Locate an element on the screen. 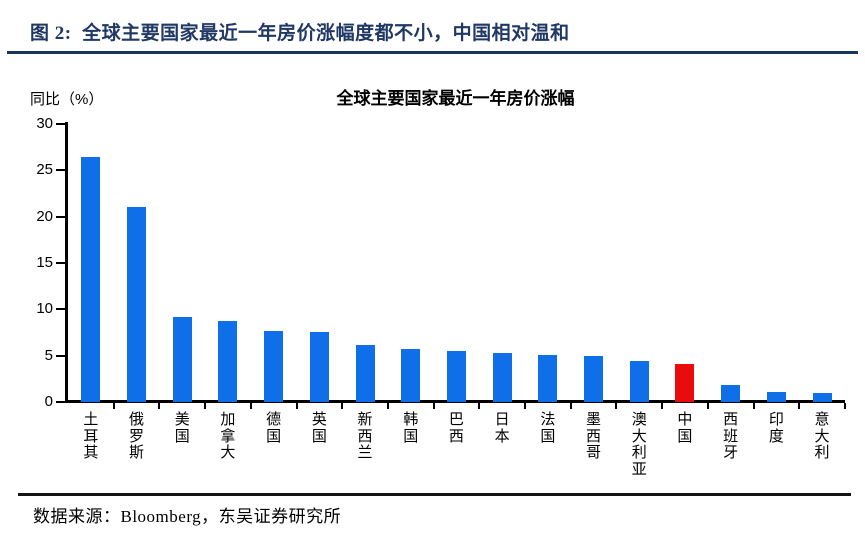 Image resolution: width=865 pixels, height=556 pixels. bar-韩国 is located at coordinates (411, 375).